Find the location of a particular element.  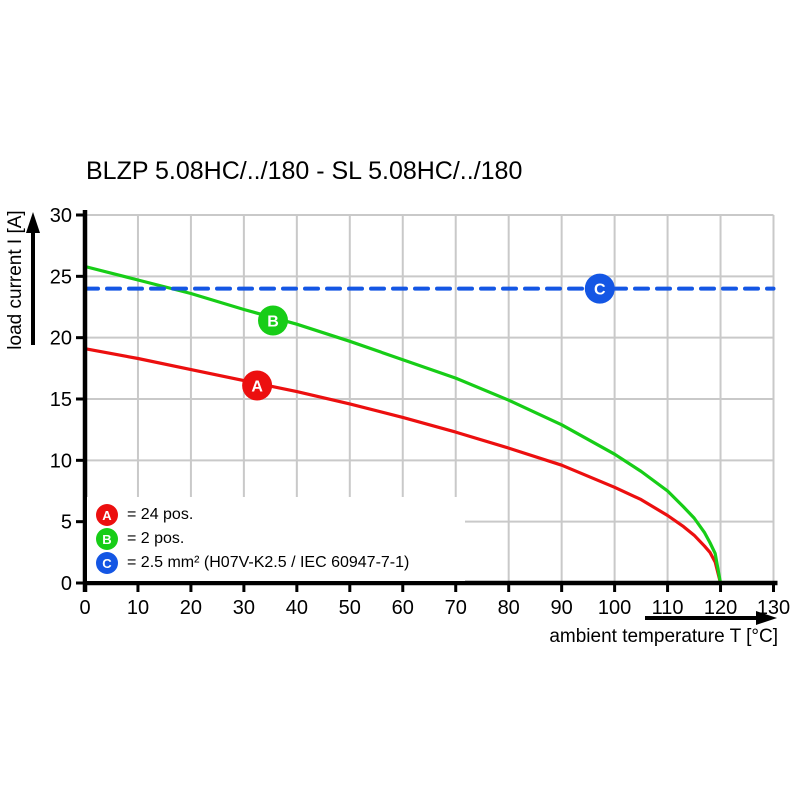

legend-item-c: C = 2.5 mm² (H07V-K2.5 / IEC 60947-7-1) is located at coordinates (280, 563).